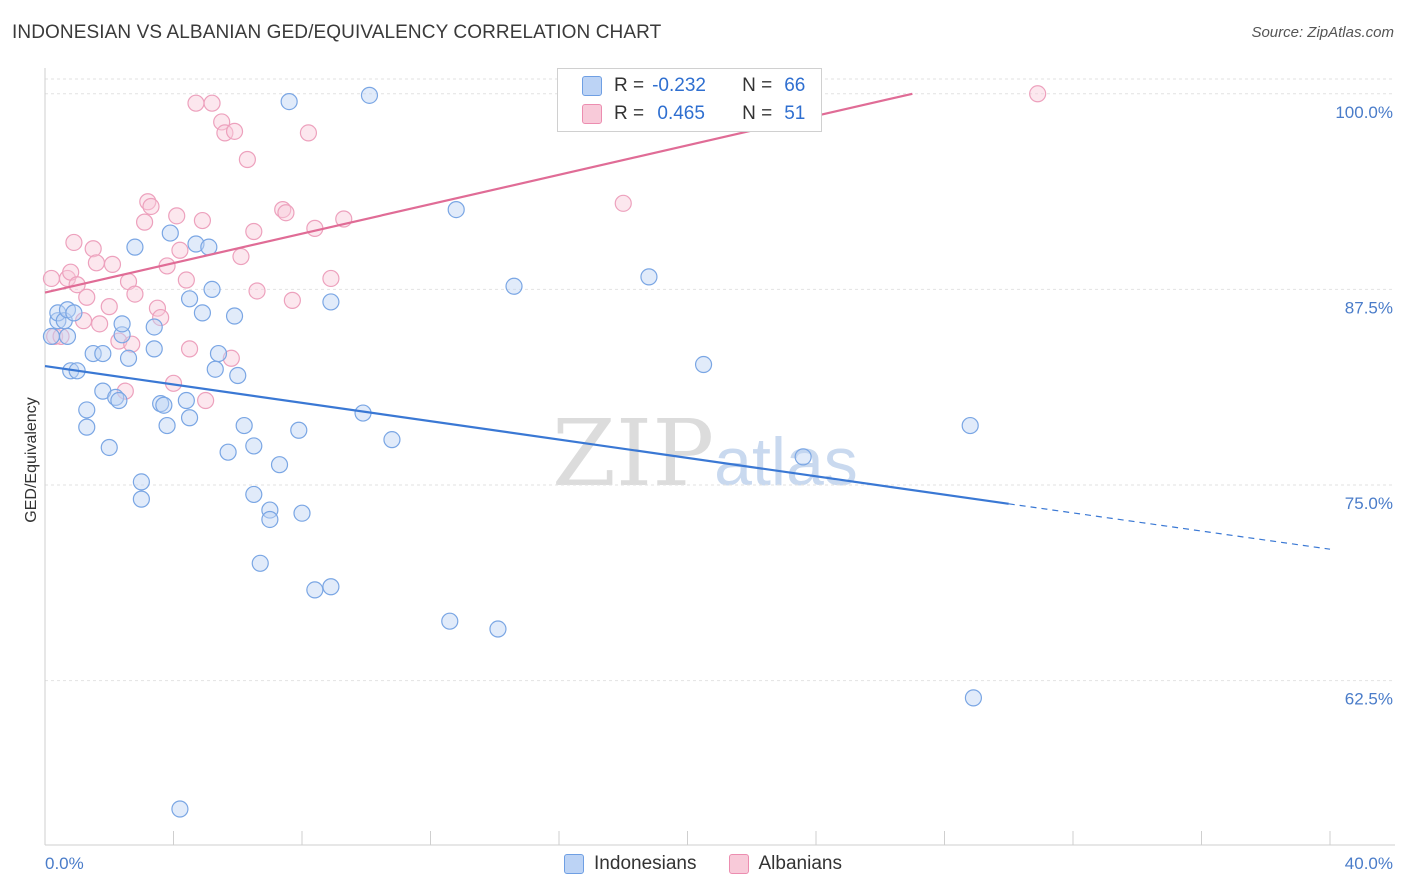  I want to click on watermark-main: ZIP, so click(633, 453).